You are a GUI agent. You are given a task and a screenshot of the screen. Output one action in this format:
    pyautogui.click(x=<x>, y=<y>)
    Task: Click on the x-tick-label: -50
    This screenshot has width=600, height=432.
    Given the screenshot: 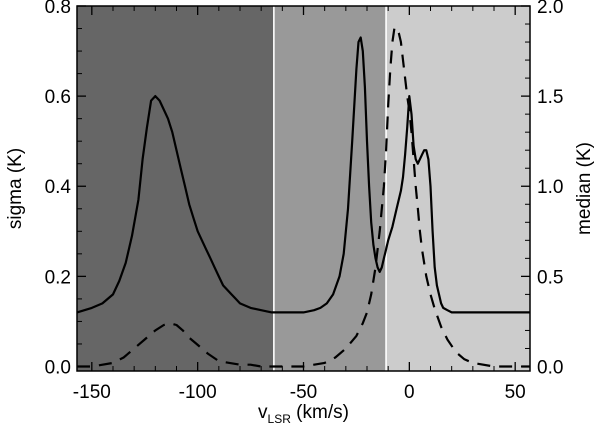 What is the action you would take?
    pyautogui.click(x=303, y=392)
    